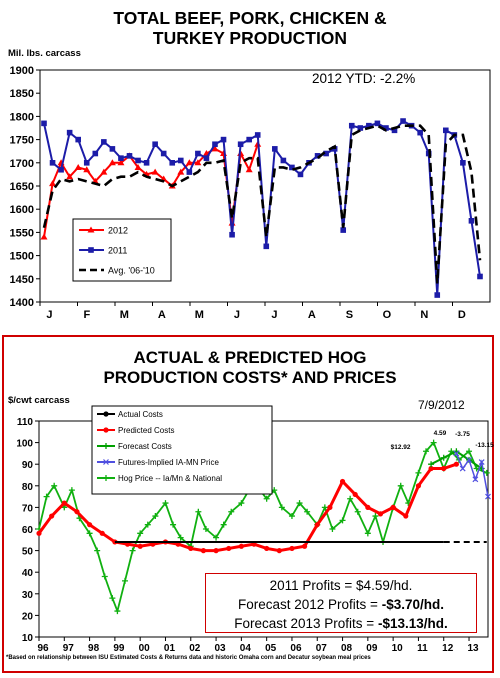 Image resolution: width=500 pixels, height=678 pixels. Describe the element at coordinates (22, 233) in the screenshot. I see `chart1-ytick-label: 1550` at that location.